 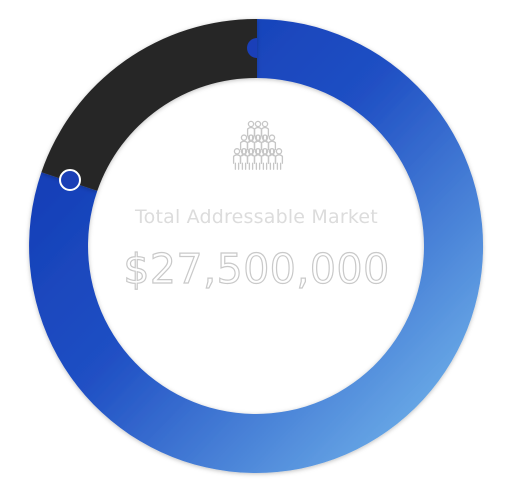 I want to click on people-pyramid-icon, so click(x=258, y=145).